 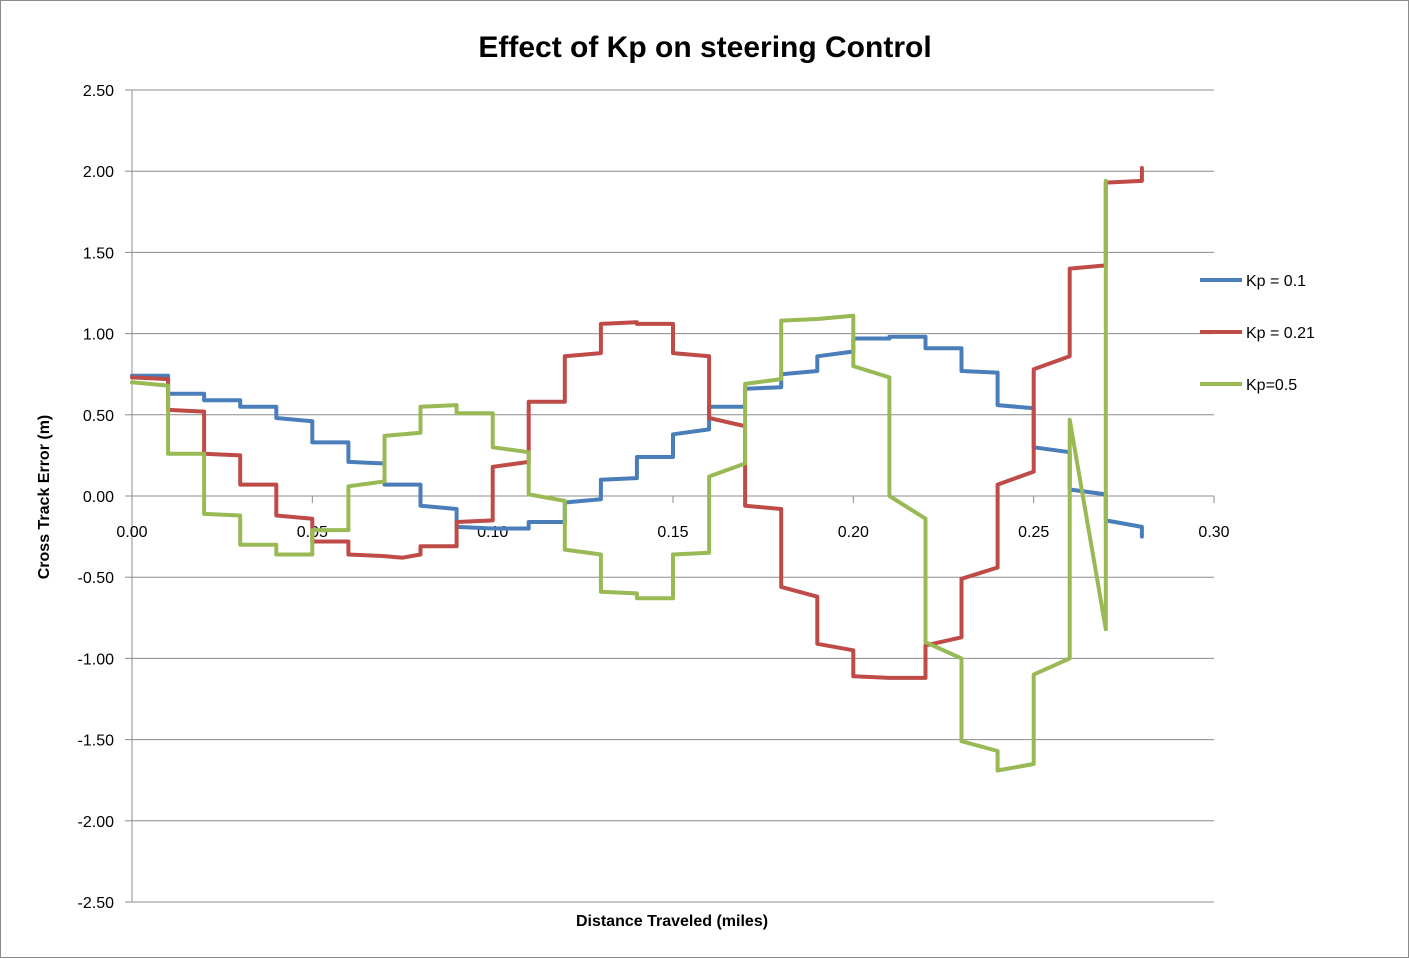 What do you see at coordinates (96, 741) in the screenshot?
I see `y-tick-label: -1.50` at bounding box center [96, 741].